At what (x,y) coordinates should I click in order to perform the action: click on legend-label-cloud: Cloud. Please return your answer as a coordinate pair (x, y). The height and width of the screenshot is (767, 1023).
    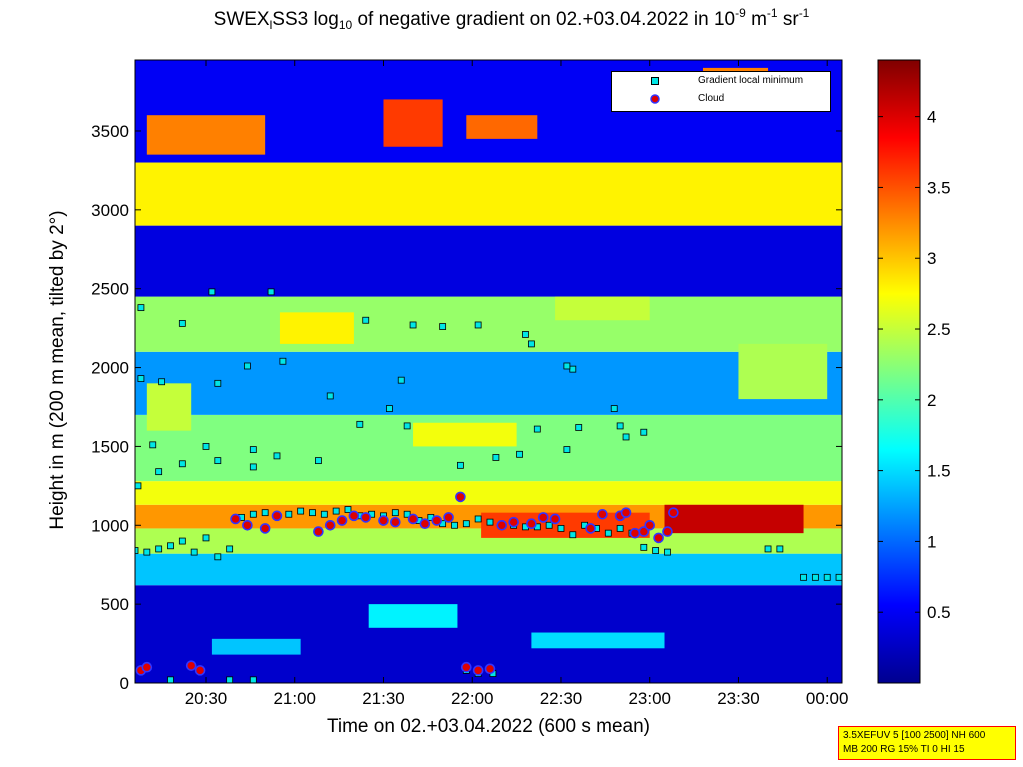
    Looking at the image, I should click on (711, 98).